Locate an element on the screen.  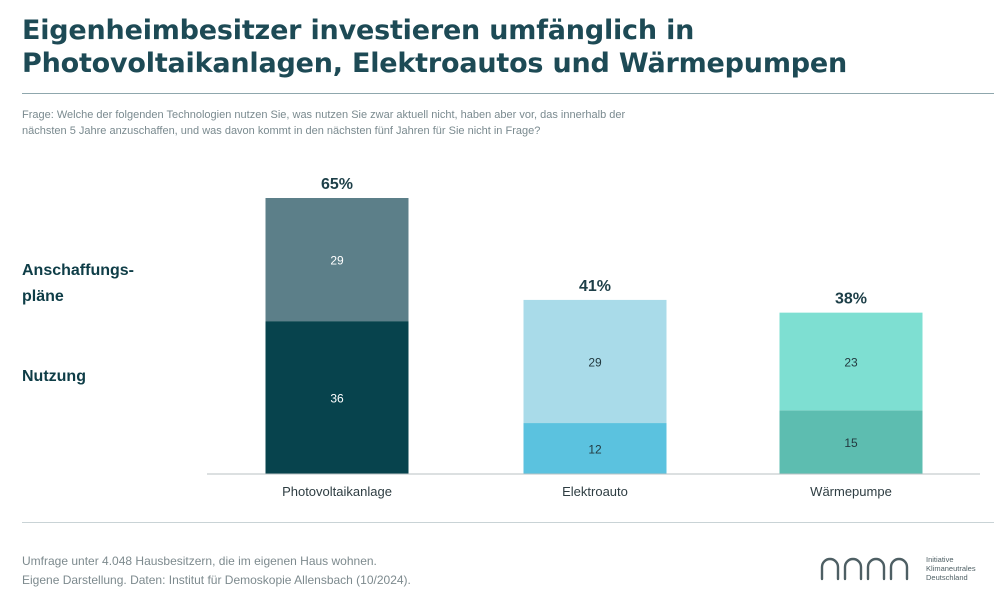
data-label-anschaffungsplaene-2: 29 is located at coordinates (595, 362).